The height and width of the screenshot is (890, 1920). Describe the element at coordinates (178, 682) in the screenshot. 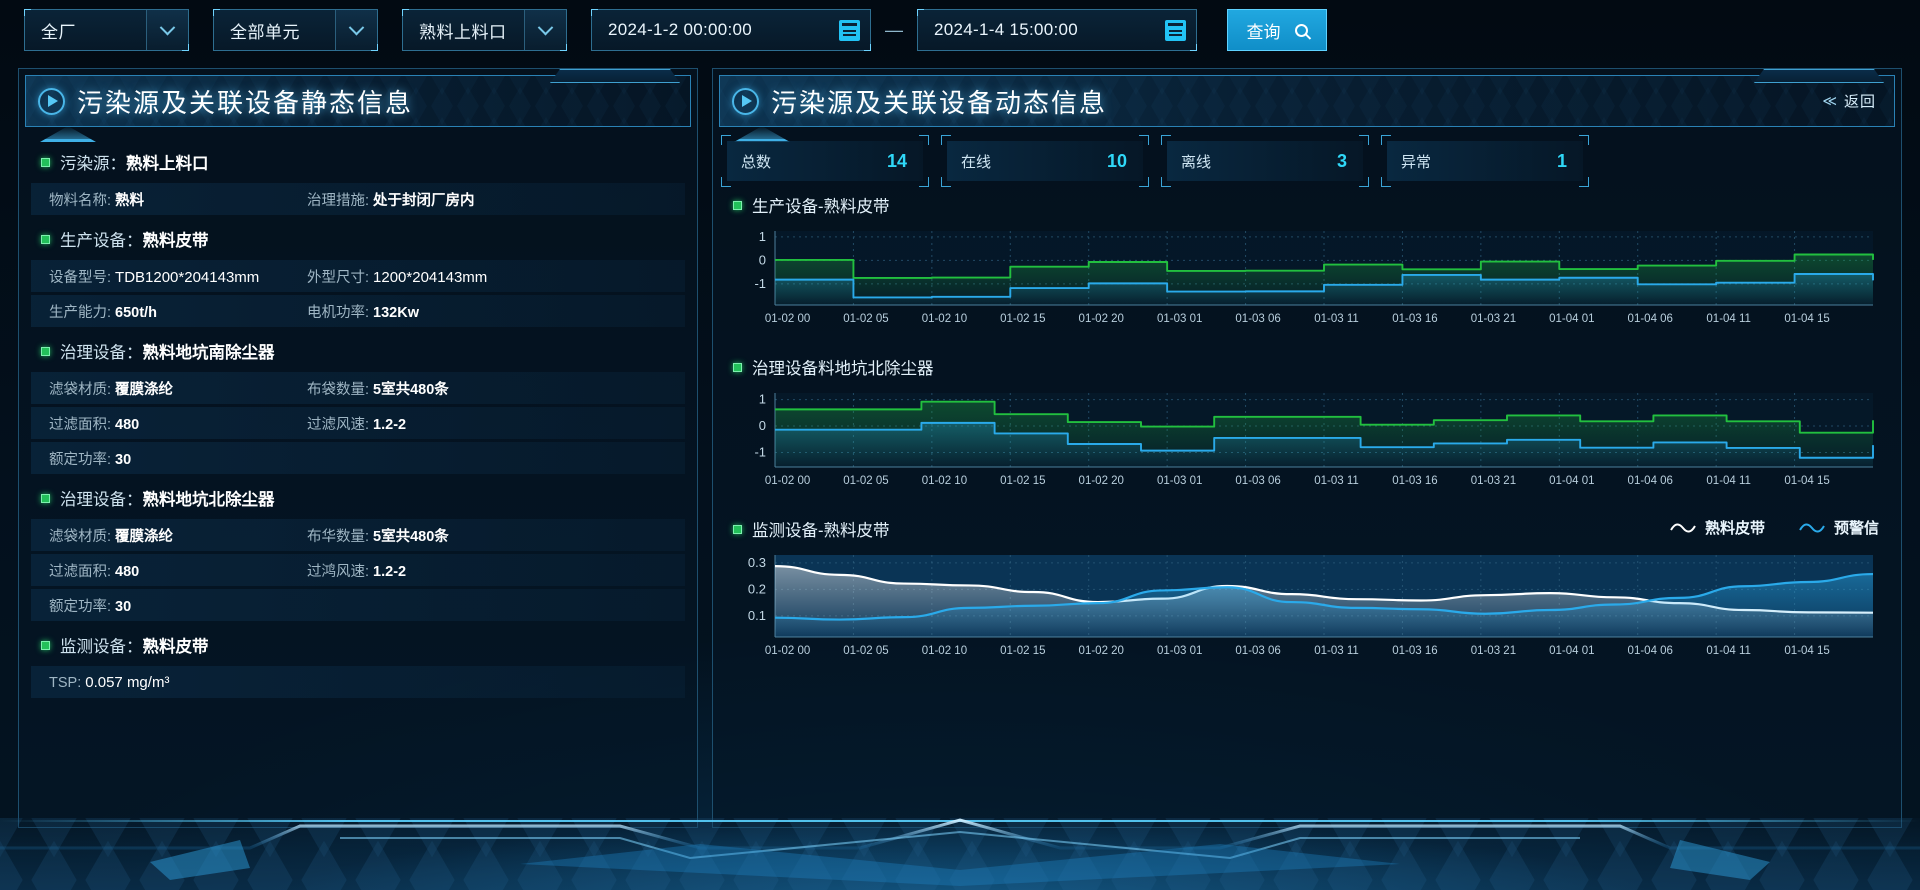

I see `static-info-cell: TSP: 0.057 mg/m³` at that location.